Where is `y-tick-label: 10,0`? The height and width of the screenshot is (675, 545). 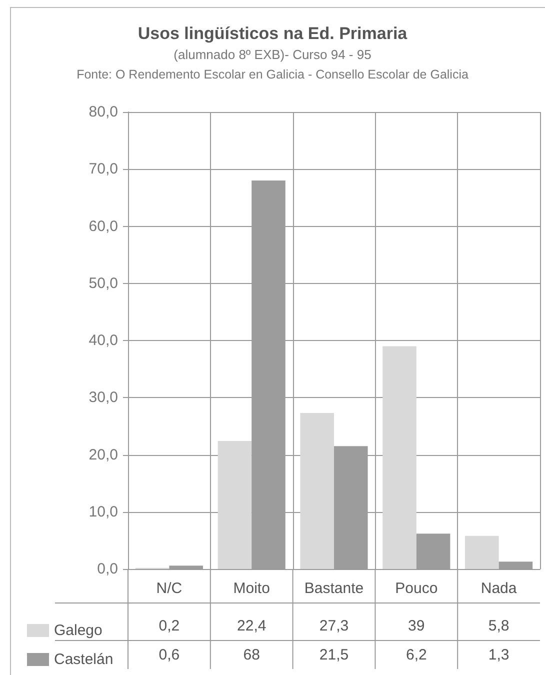
y-tick-label: 10,0 is located at coordinates (103, 511).